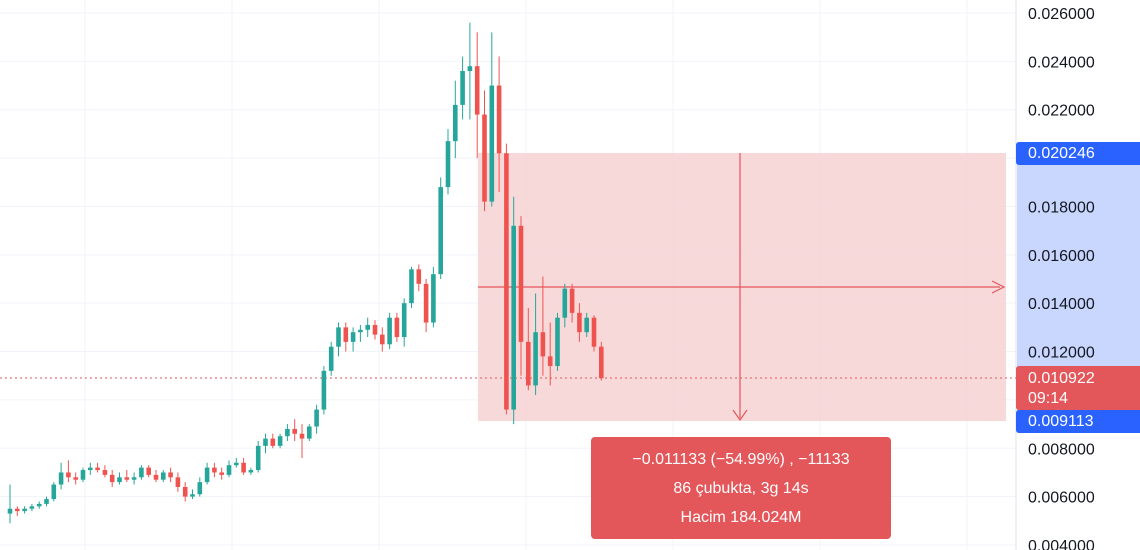 The height and width of the screenshot is (550, 1140). Describe the element at coordinates (1061, 449) in the screenshot. I see `y-tick-label: 0.008000` at that location.